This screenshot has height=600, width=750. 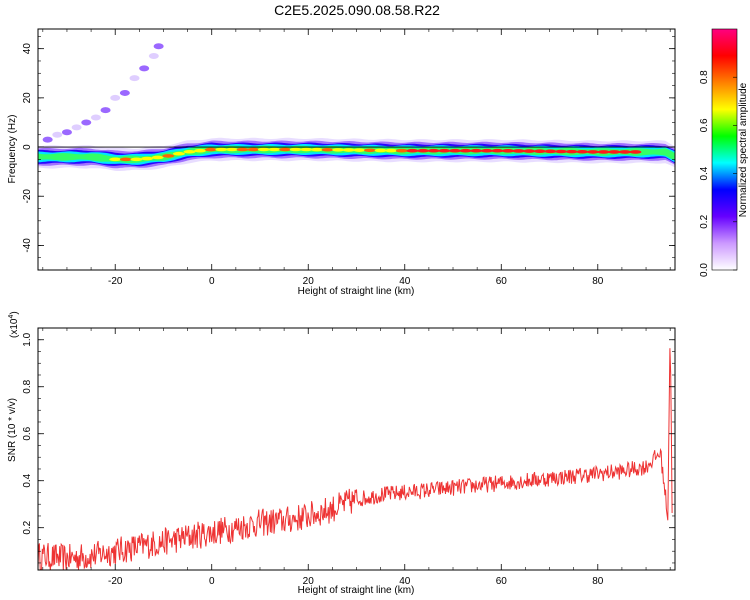 What do you see at coordinates (704, 221) in the screenshot?
I see `colorbar-tick-label: 0.2` at bounding box center [704, 221].